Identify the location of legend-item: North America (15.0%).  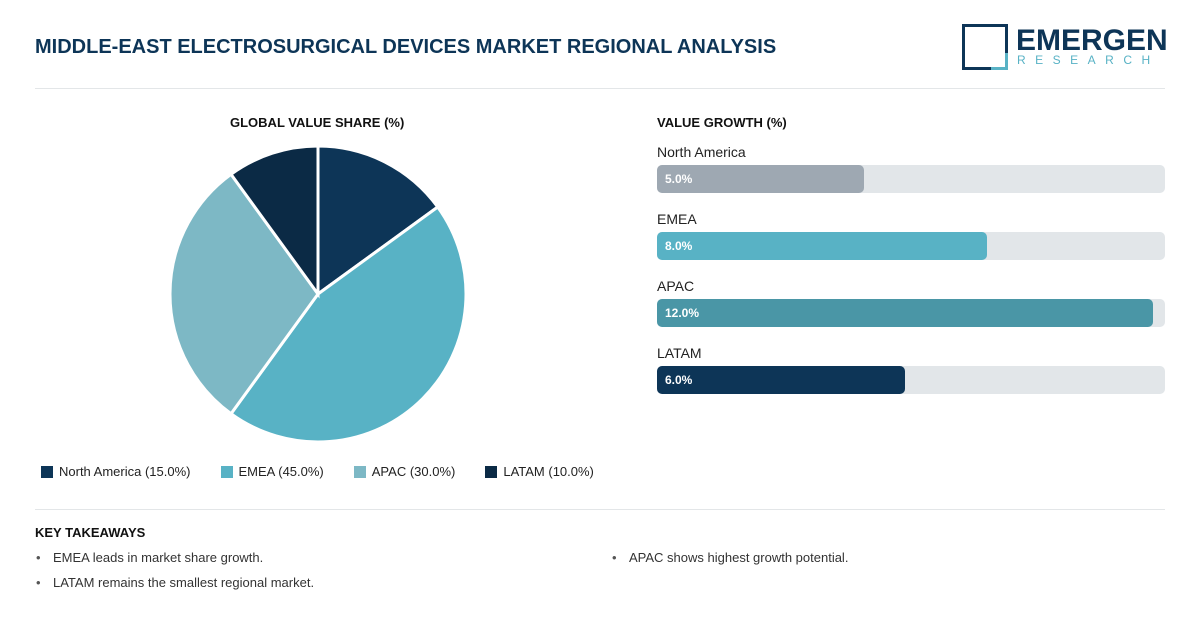
(116, 471).